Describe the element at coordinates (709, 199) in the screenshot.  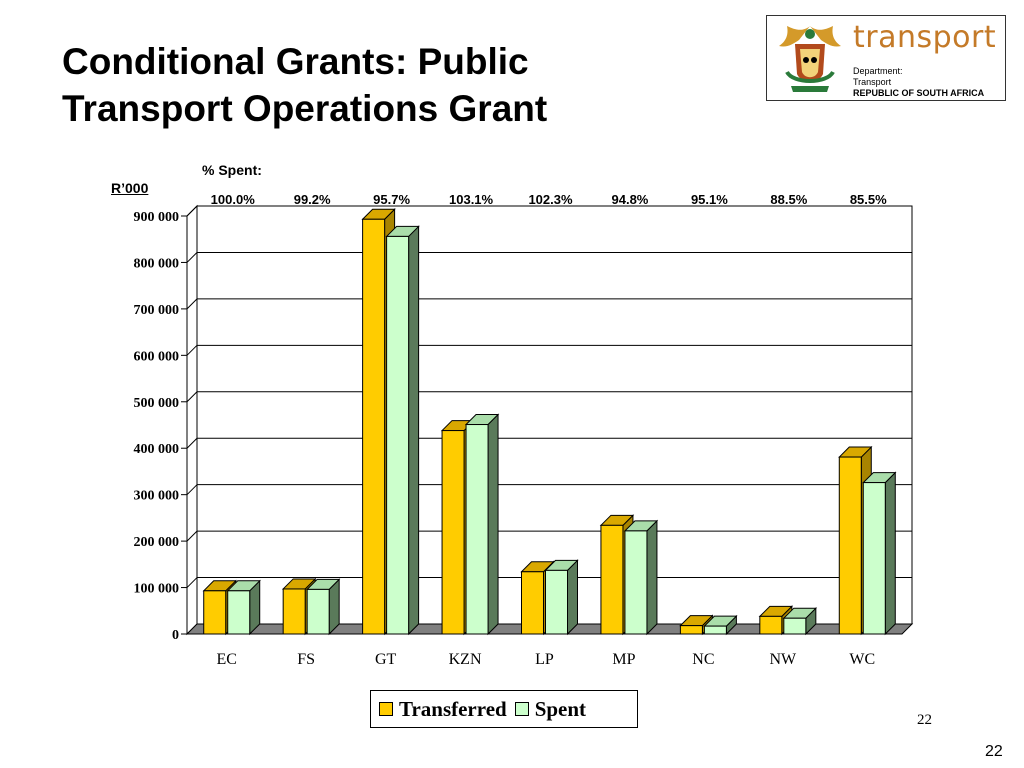
I see `percent-spent-value: 95.1%` at that location.